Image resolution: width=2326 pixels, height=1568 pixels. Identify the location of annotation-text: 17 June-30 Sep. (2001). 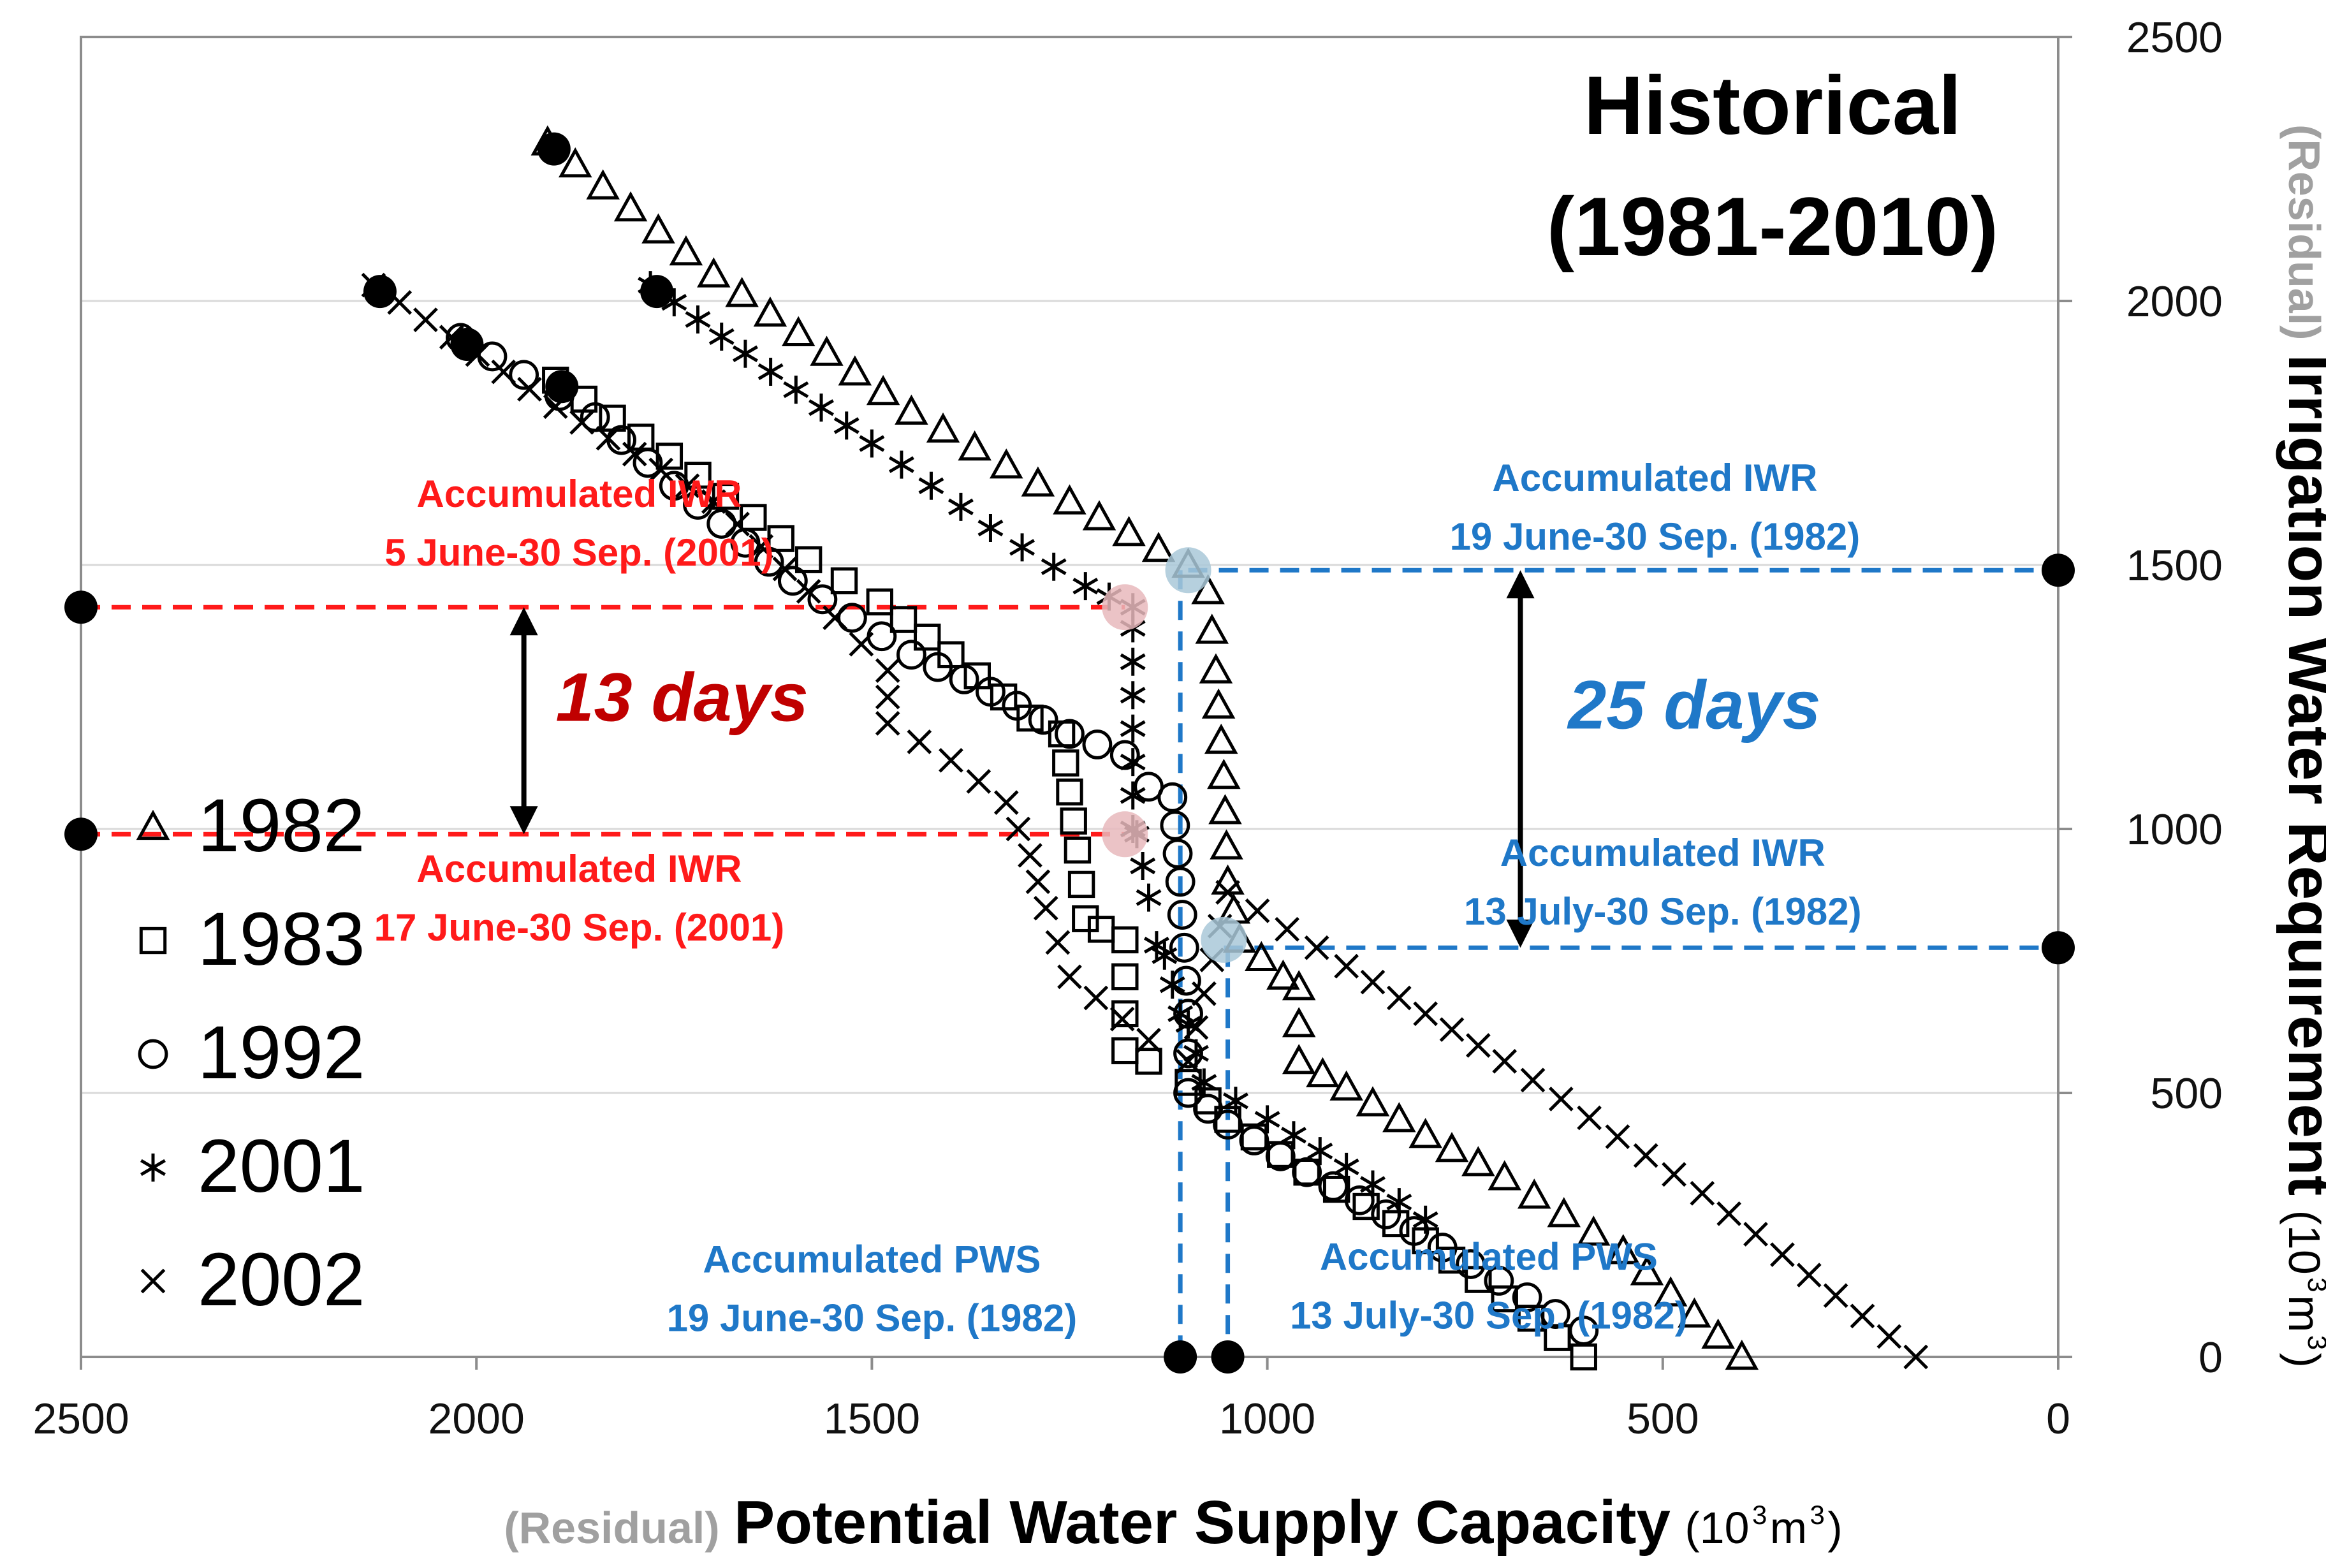
(579, 927).